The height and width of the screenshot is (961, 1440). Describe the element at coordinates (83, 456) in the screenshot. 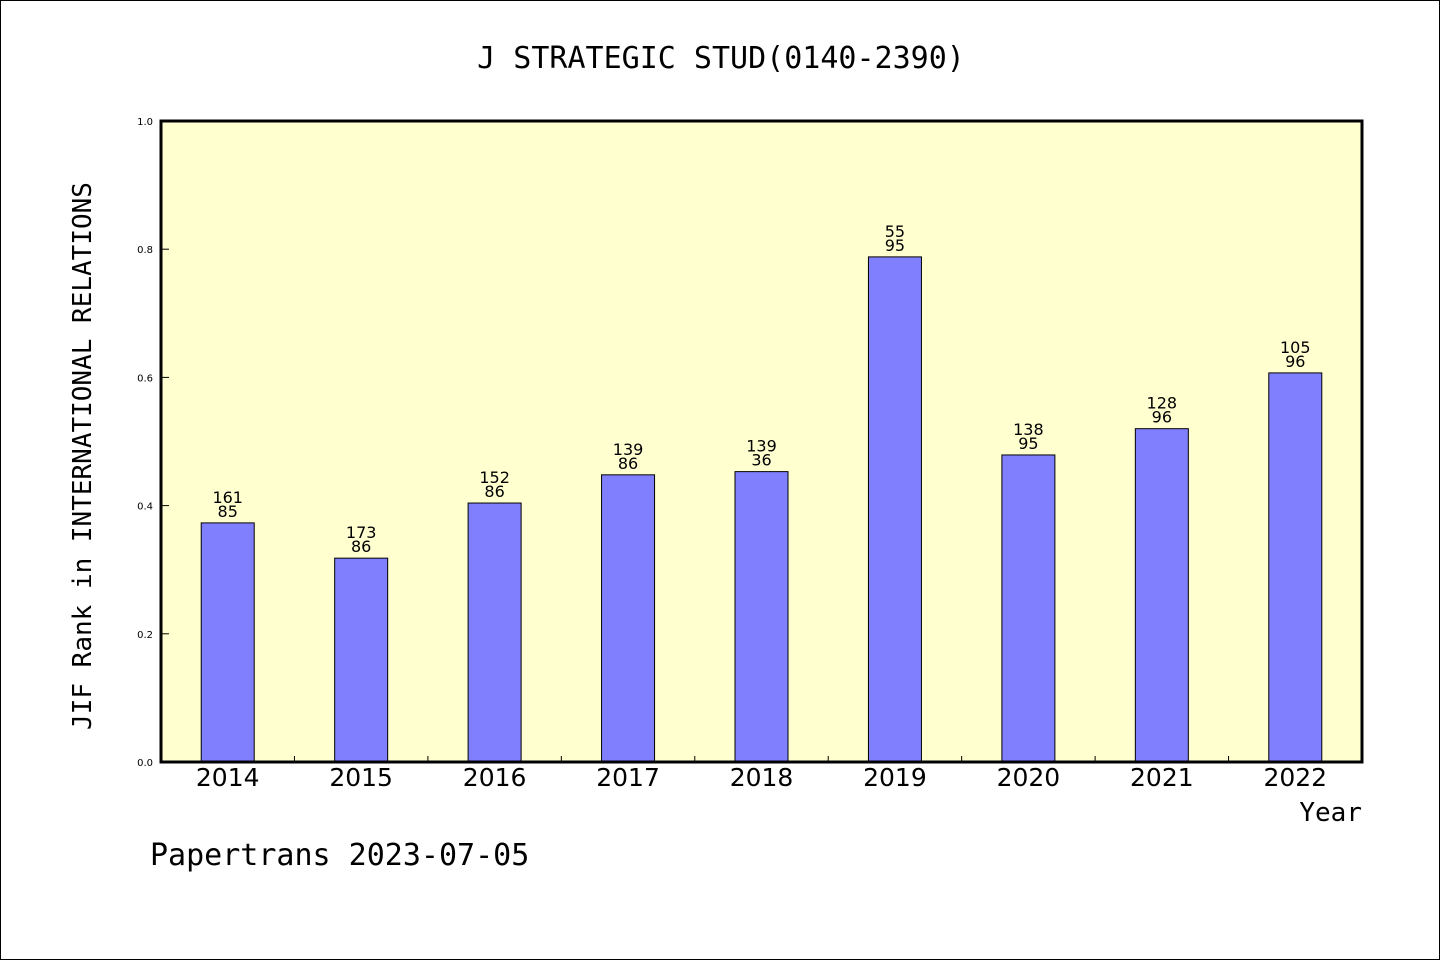

I see `y-axis-label: JIF Rank in INTERNATIONAL RELATIONS` at that location.